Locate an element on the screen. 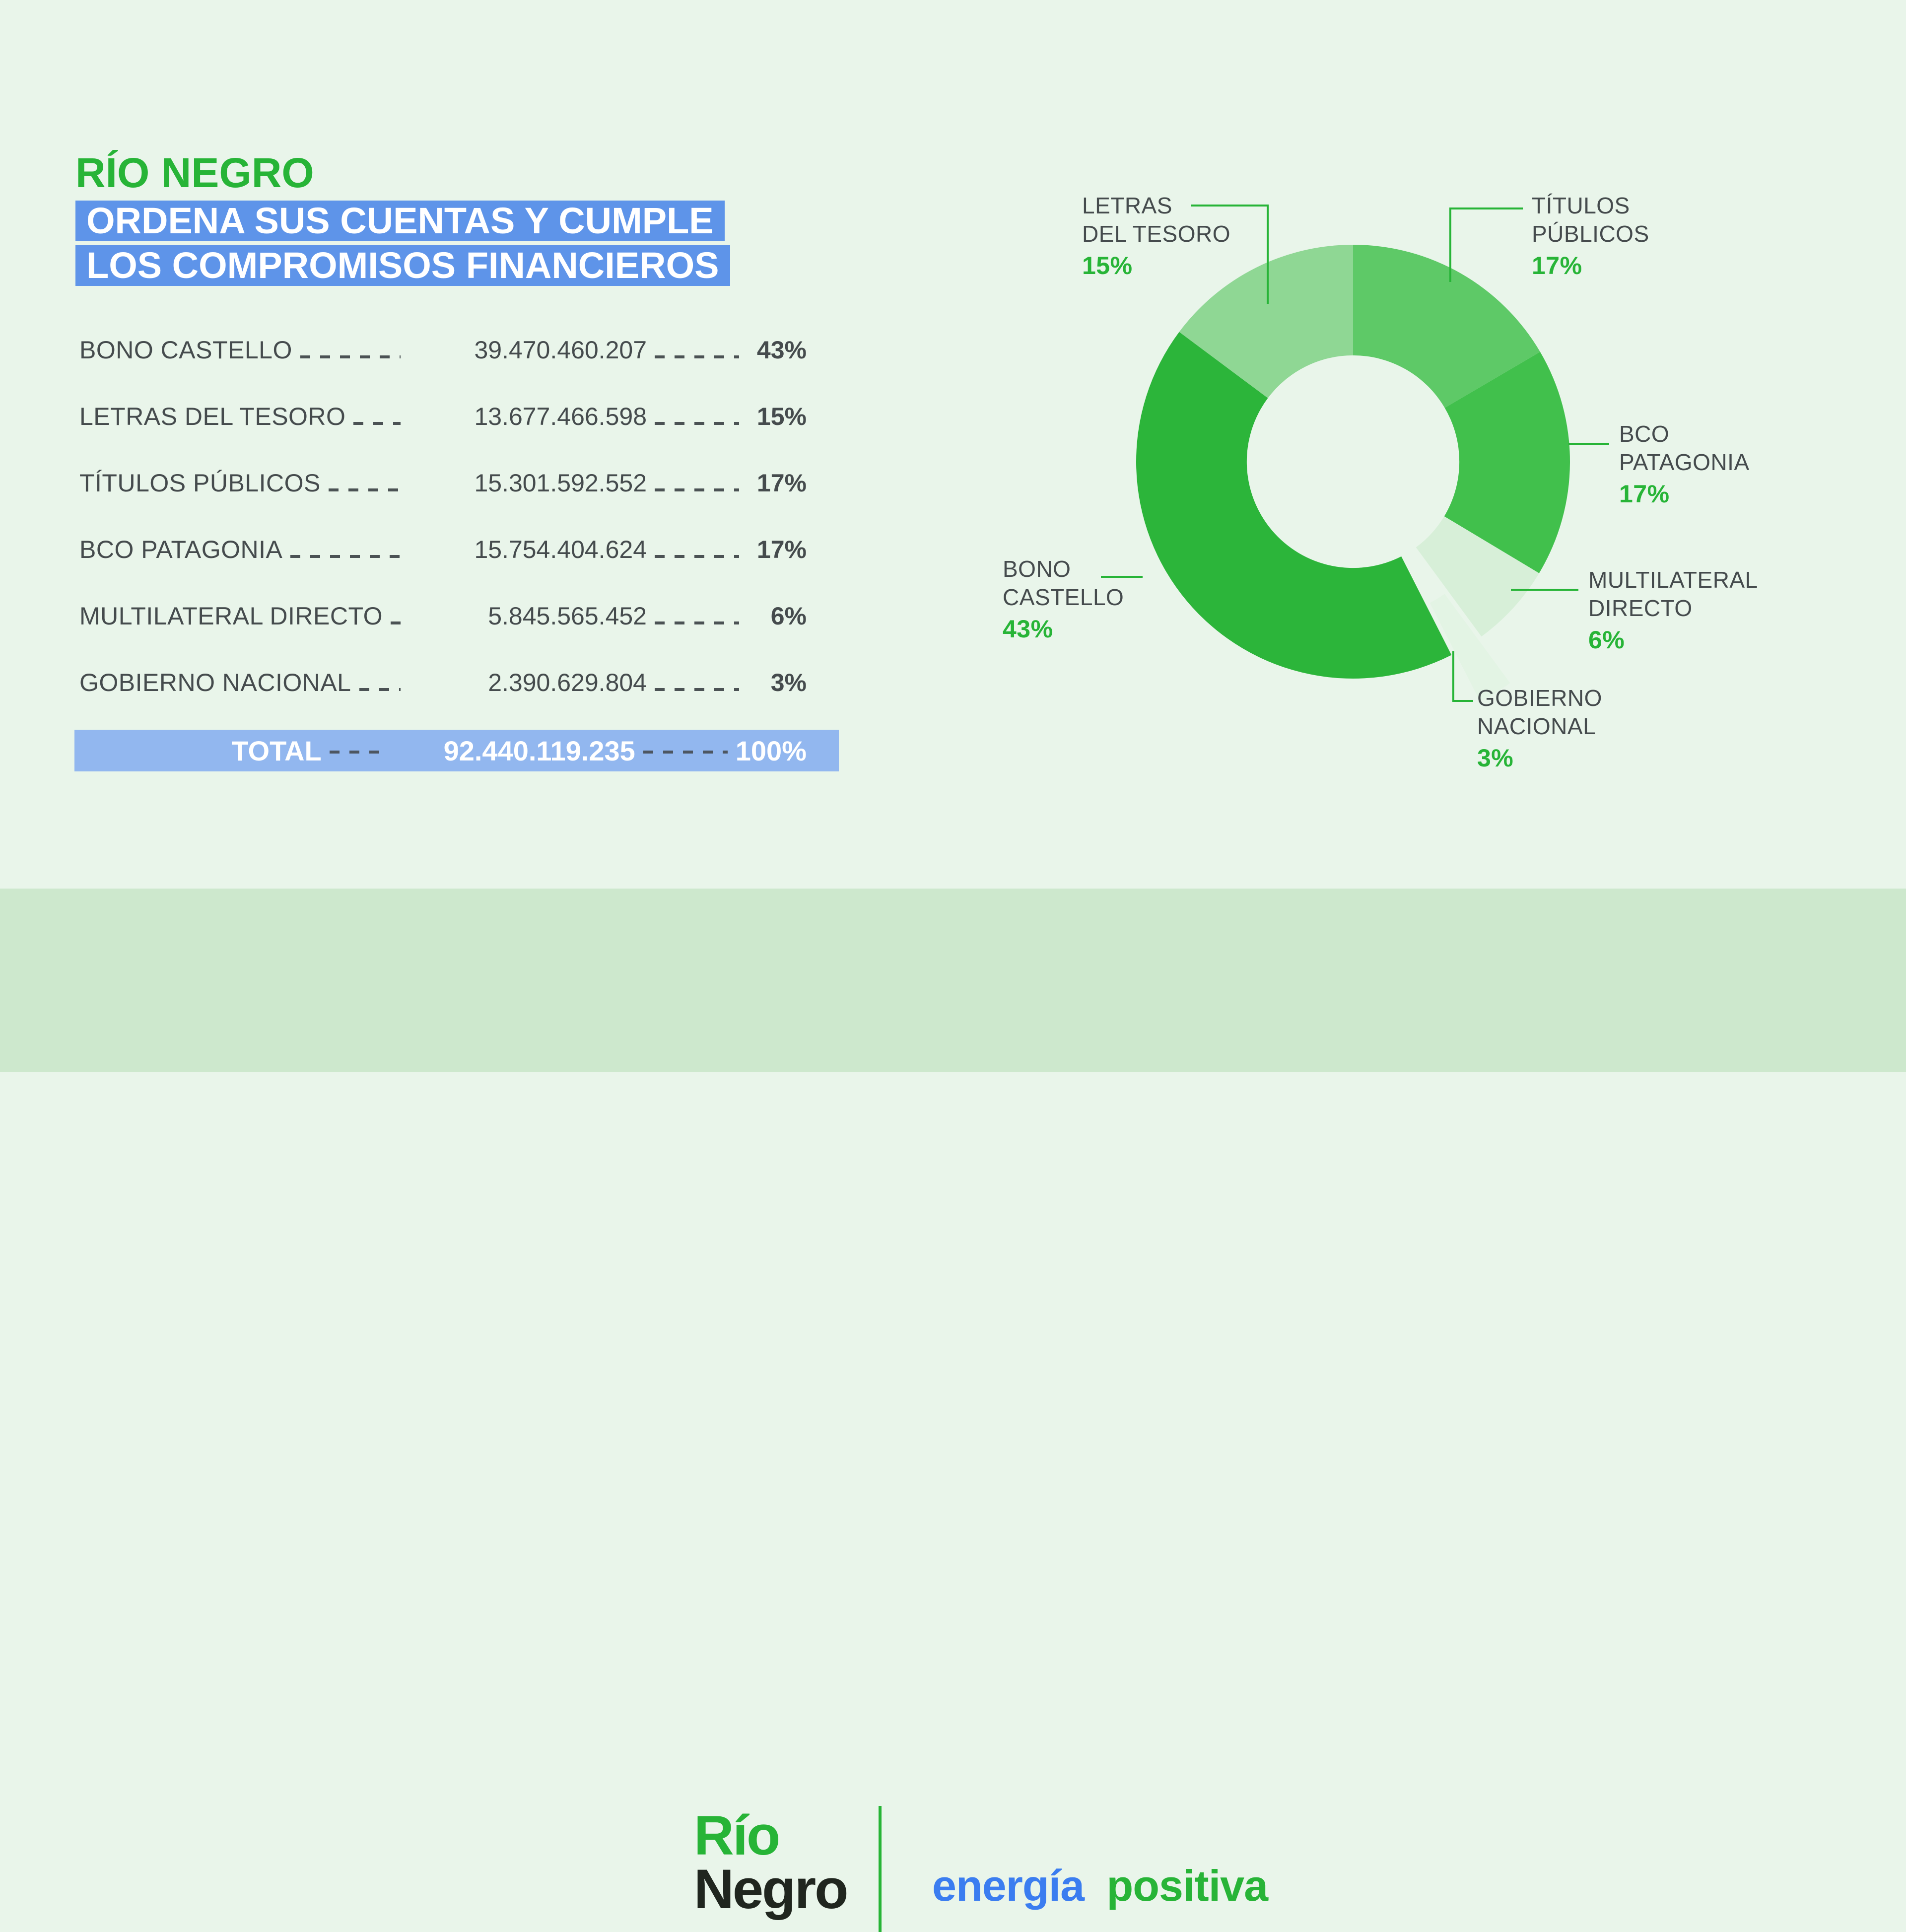 Image resolution: width=1906 pixels, height=1932 pixels. total-row: TOTAL 92.440.119.235 100% is located at coordinates (456, 751).